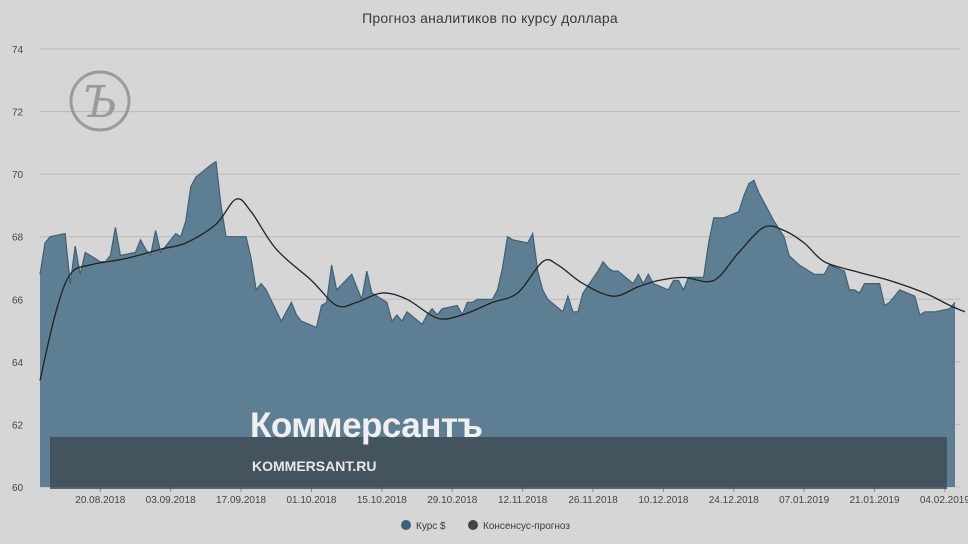 This screenshot has height=544, width=968. I want to click on x-tick-label: 21.01.2019, so click(875, 500).